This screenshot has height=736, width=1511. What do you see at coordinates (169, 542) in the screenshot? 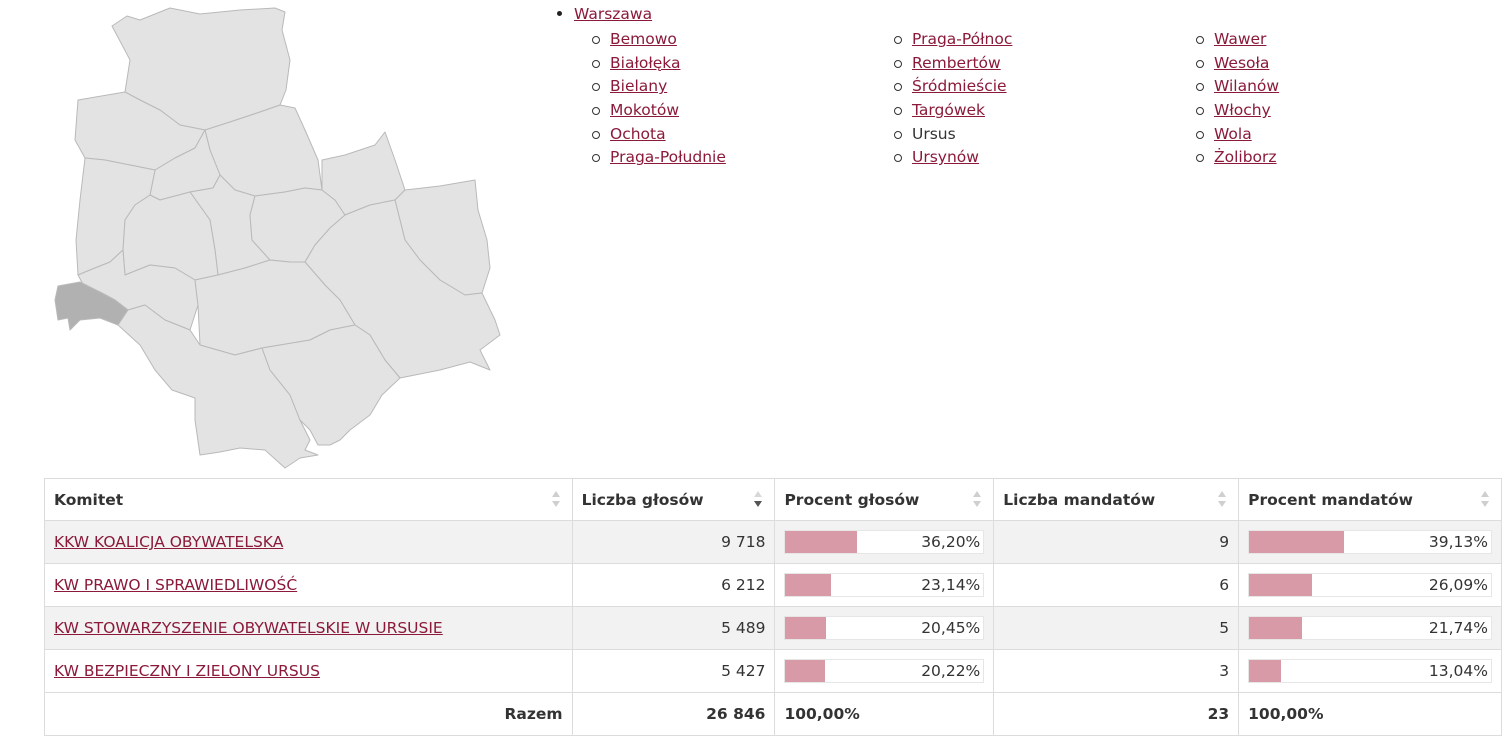
I see `committee-link: KKW KOALICJA OBYWATELSKA` at bounding box center [169, 542].